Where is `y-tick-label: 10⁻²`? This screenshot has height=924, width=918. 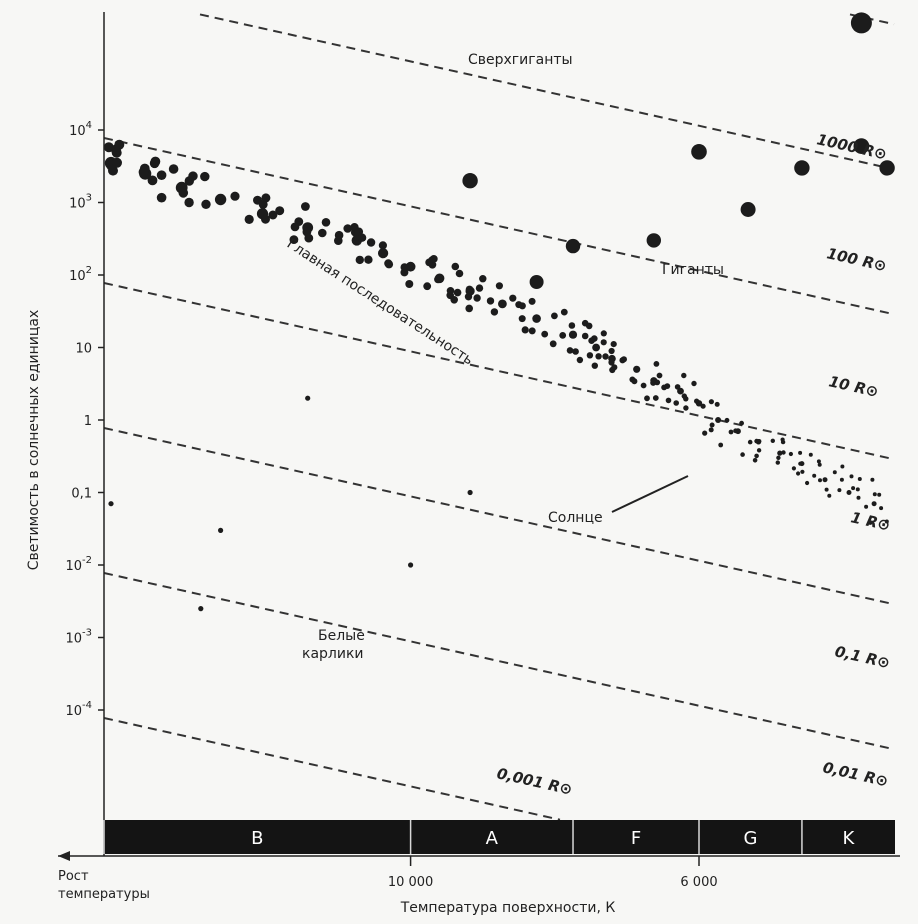
y-tick-label: 10⁻² is located at coordinates (78, 564).